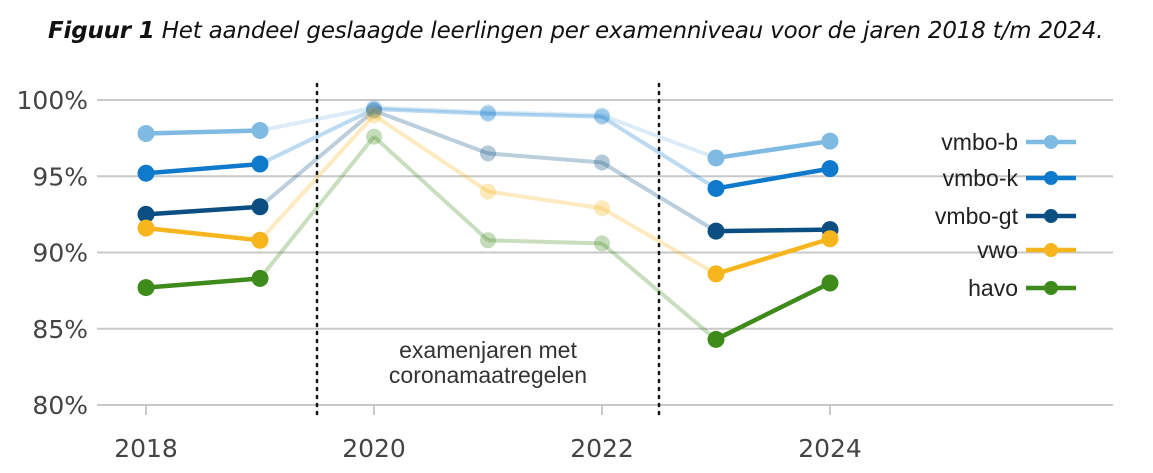 This screenshot has width=1153, height=473. I want to click on legend-label-vwo: vwo, so click(997, 250).